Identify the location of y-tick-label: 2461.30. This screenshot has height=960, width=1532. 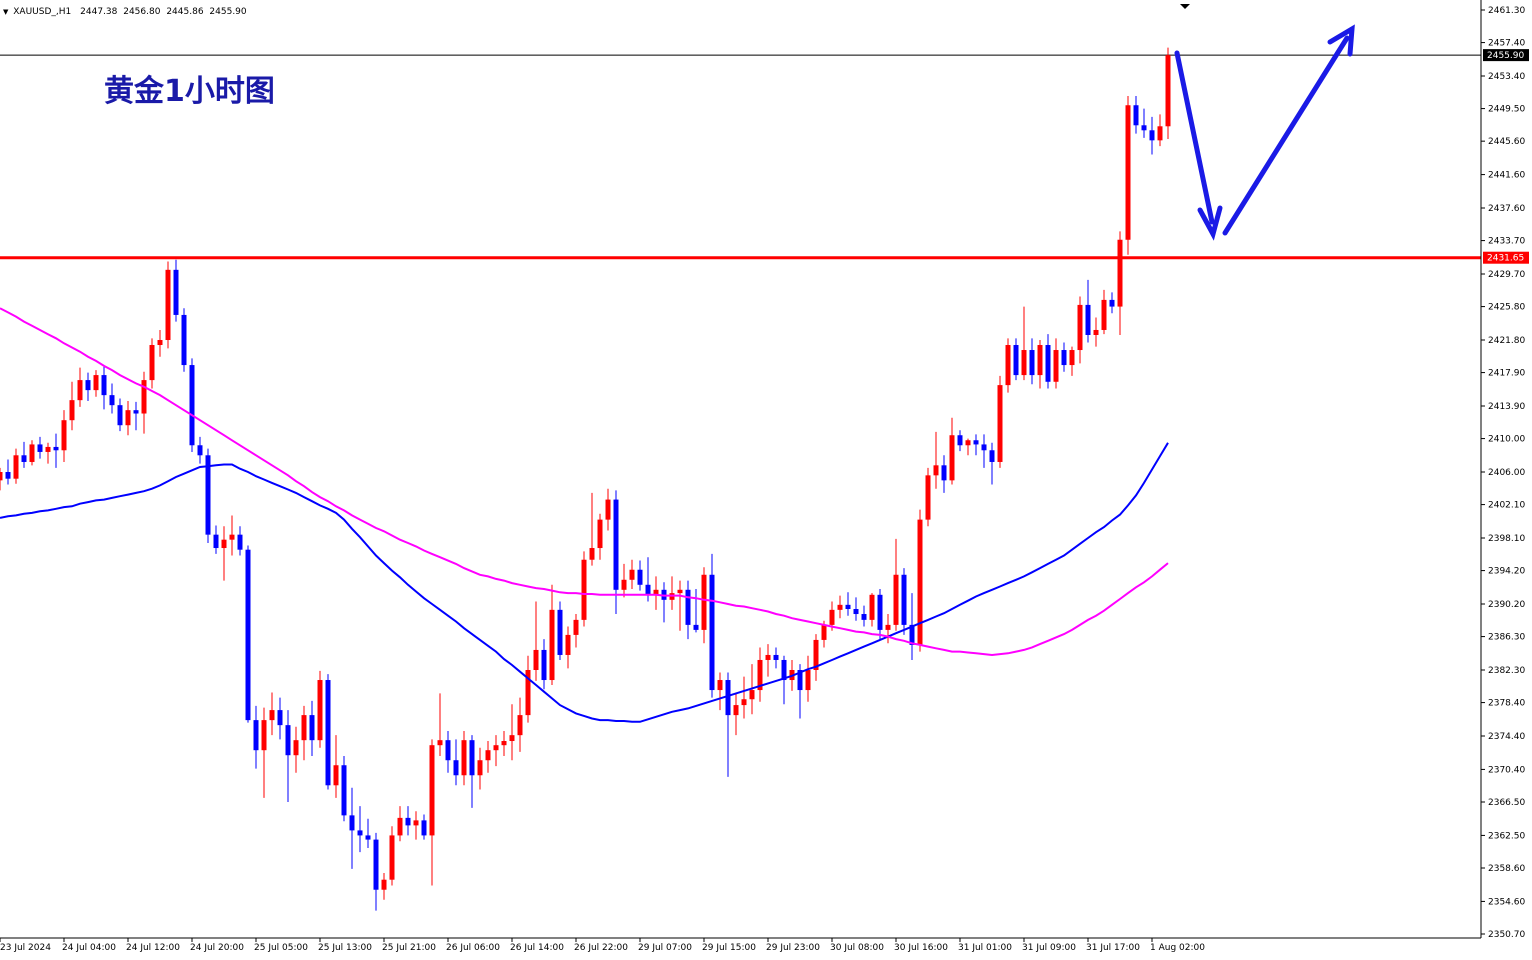
(1506, 11).